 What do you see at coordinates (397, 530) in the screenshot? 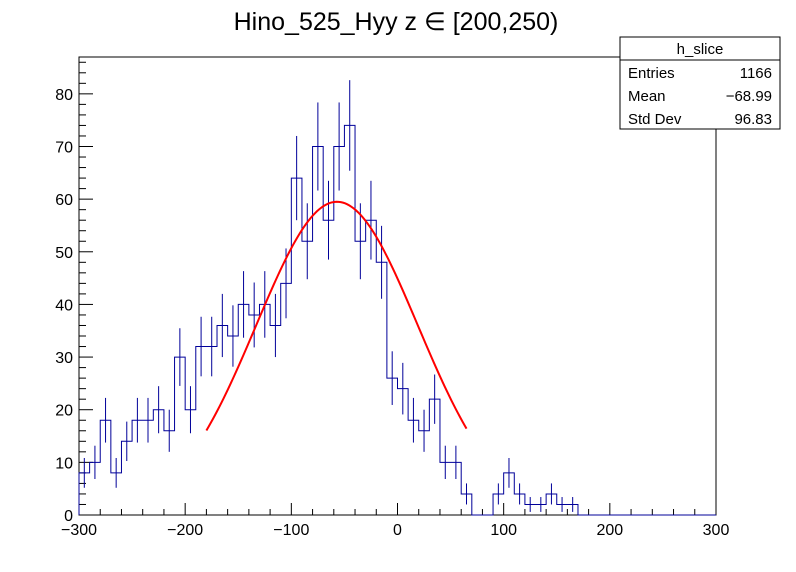
I see `x-tick-label: 0` at bounding box center [397, 530].